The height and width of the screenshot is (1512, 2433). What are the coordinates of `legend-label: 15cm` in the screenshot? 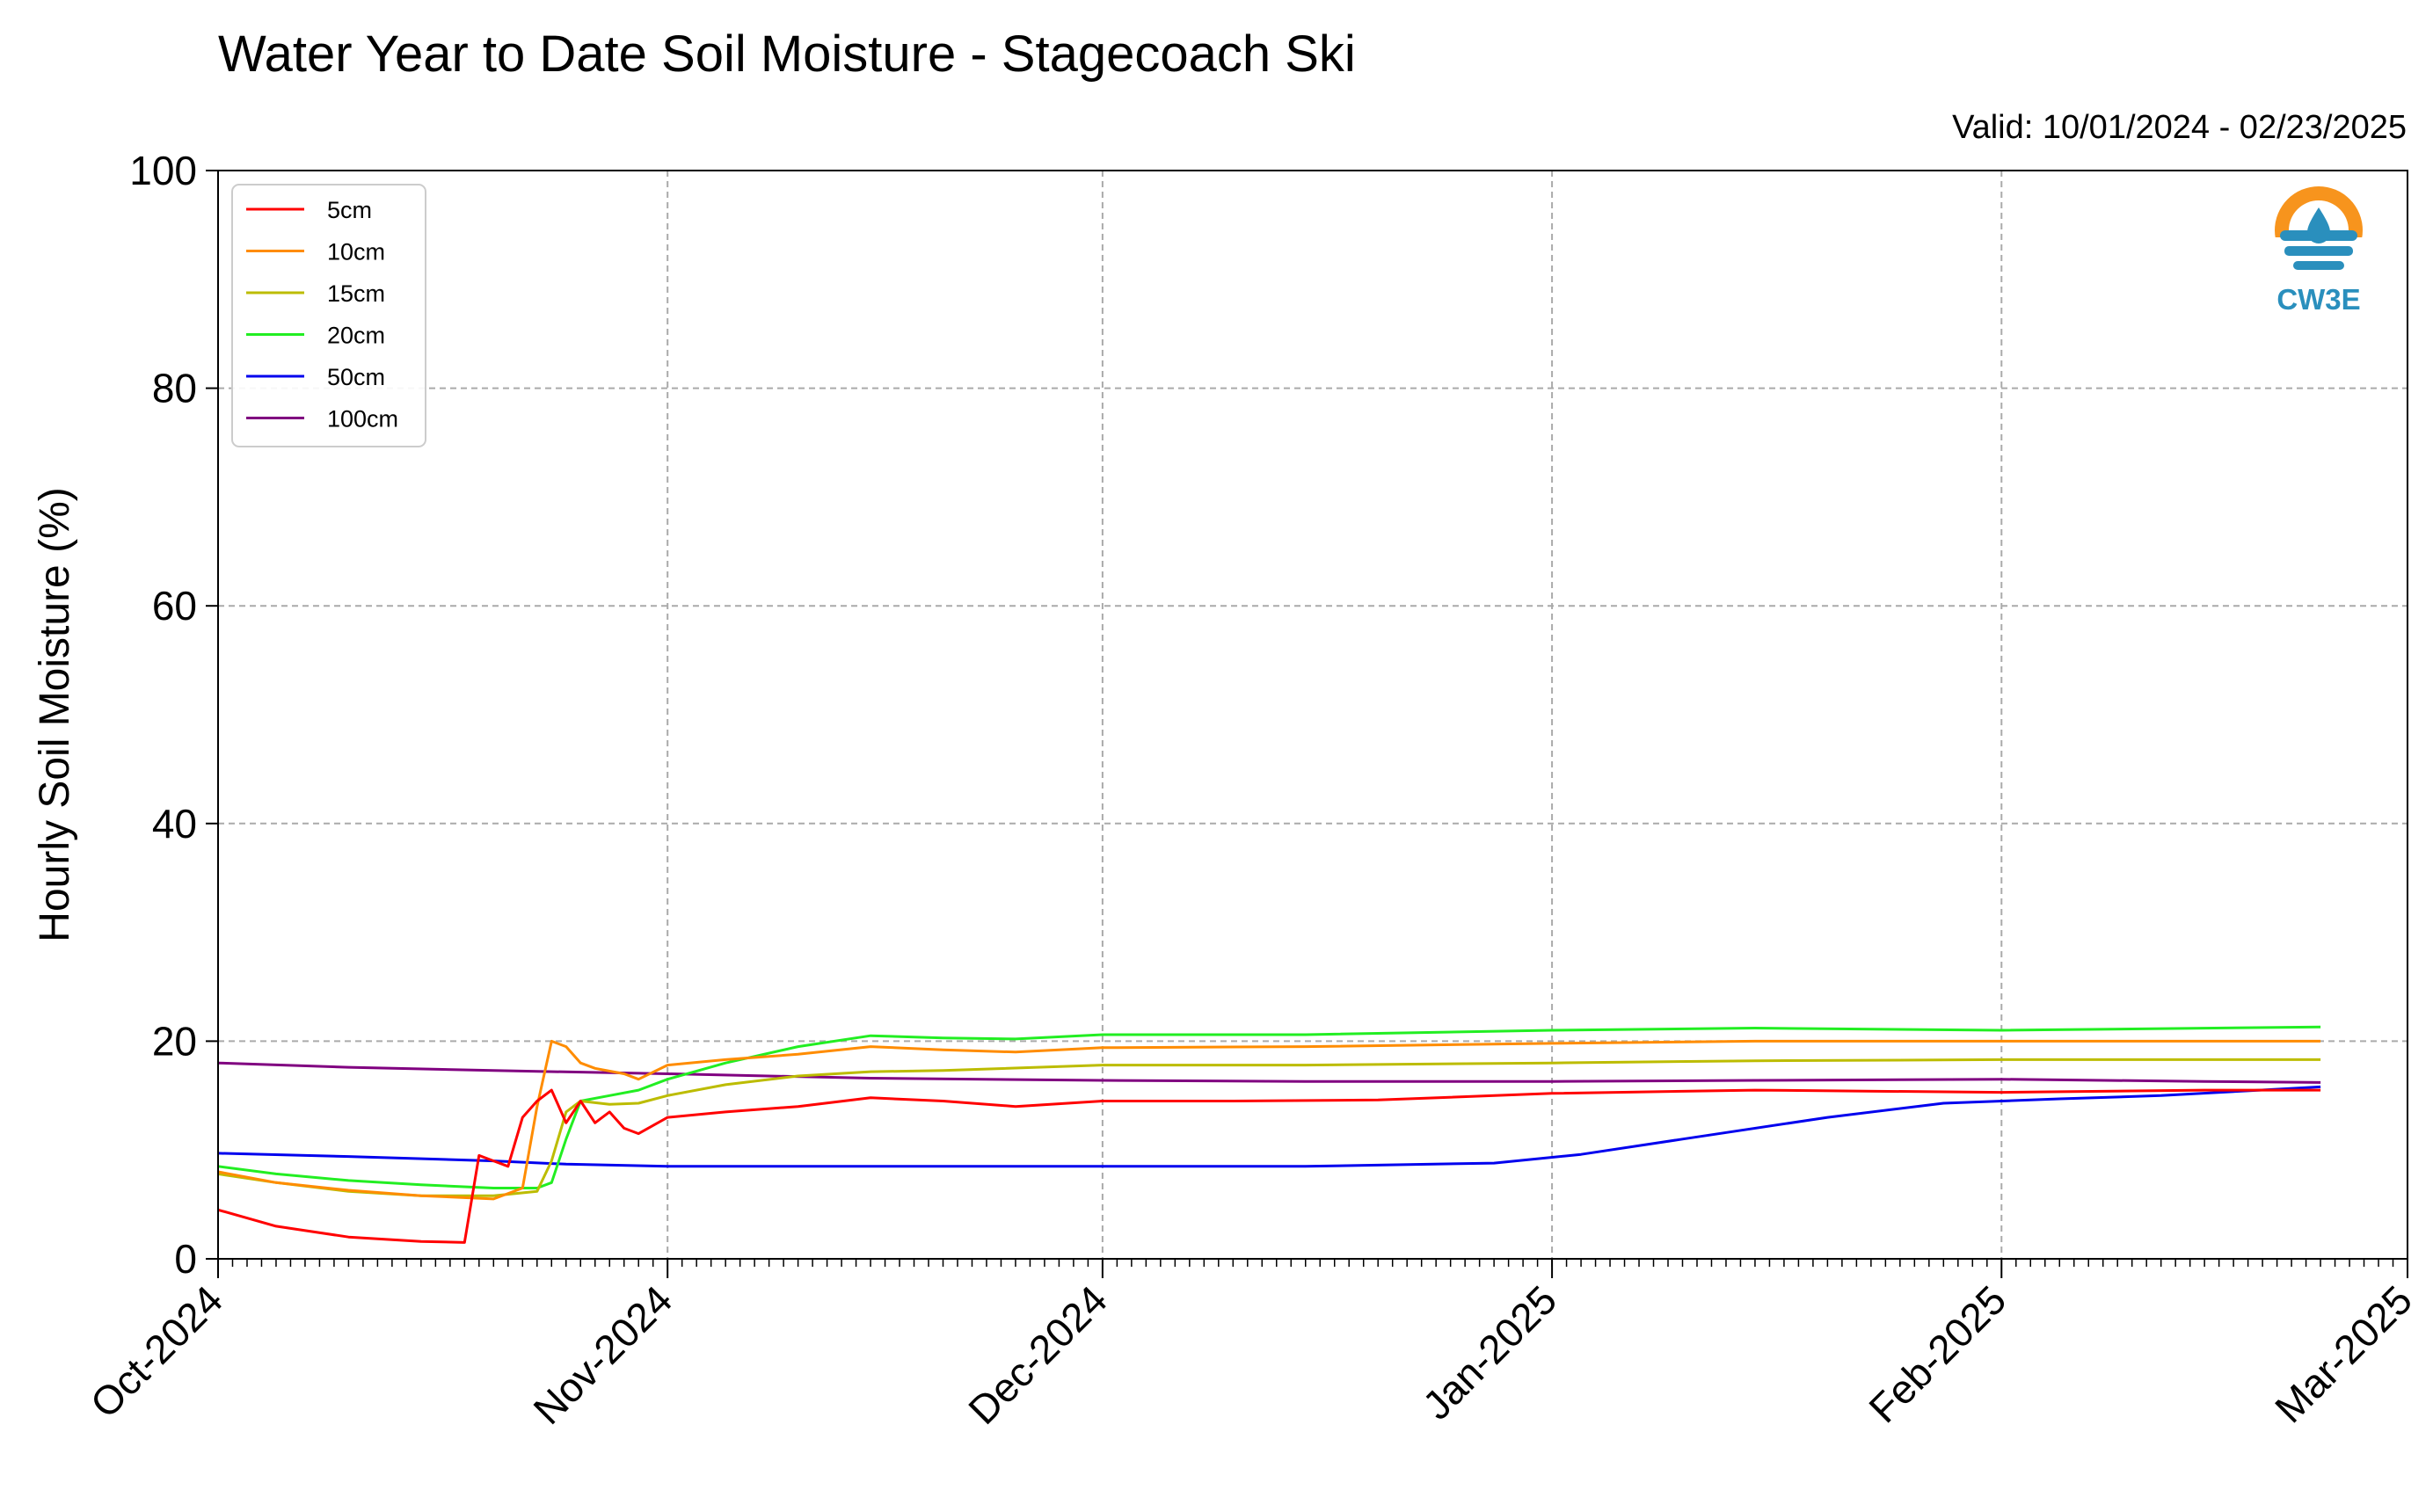 It's located at (356, 294).